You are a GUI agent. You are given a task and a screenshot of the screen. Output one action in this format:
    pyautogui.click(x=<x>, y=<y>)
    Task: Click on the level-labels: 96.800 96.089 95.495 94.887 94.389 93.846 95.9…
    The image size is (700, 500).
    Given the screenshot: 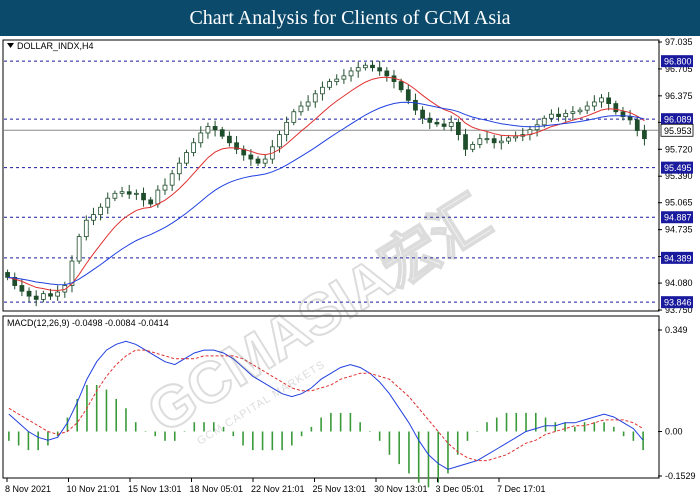 What is the action you would take?
    pyautogui.click(x=677, y=182)
    